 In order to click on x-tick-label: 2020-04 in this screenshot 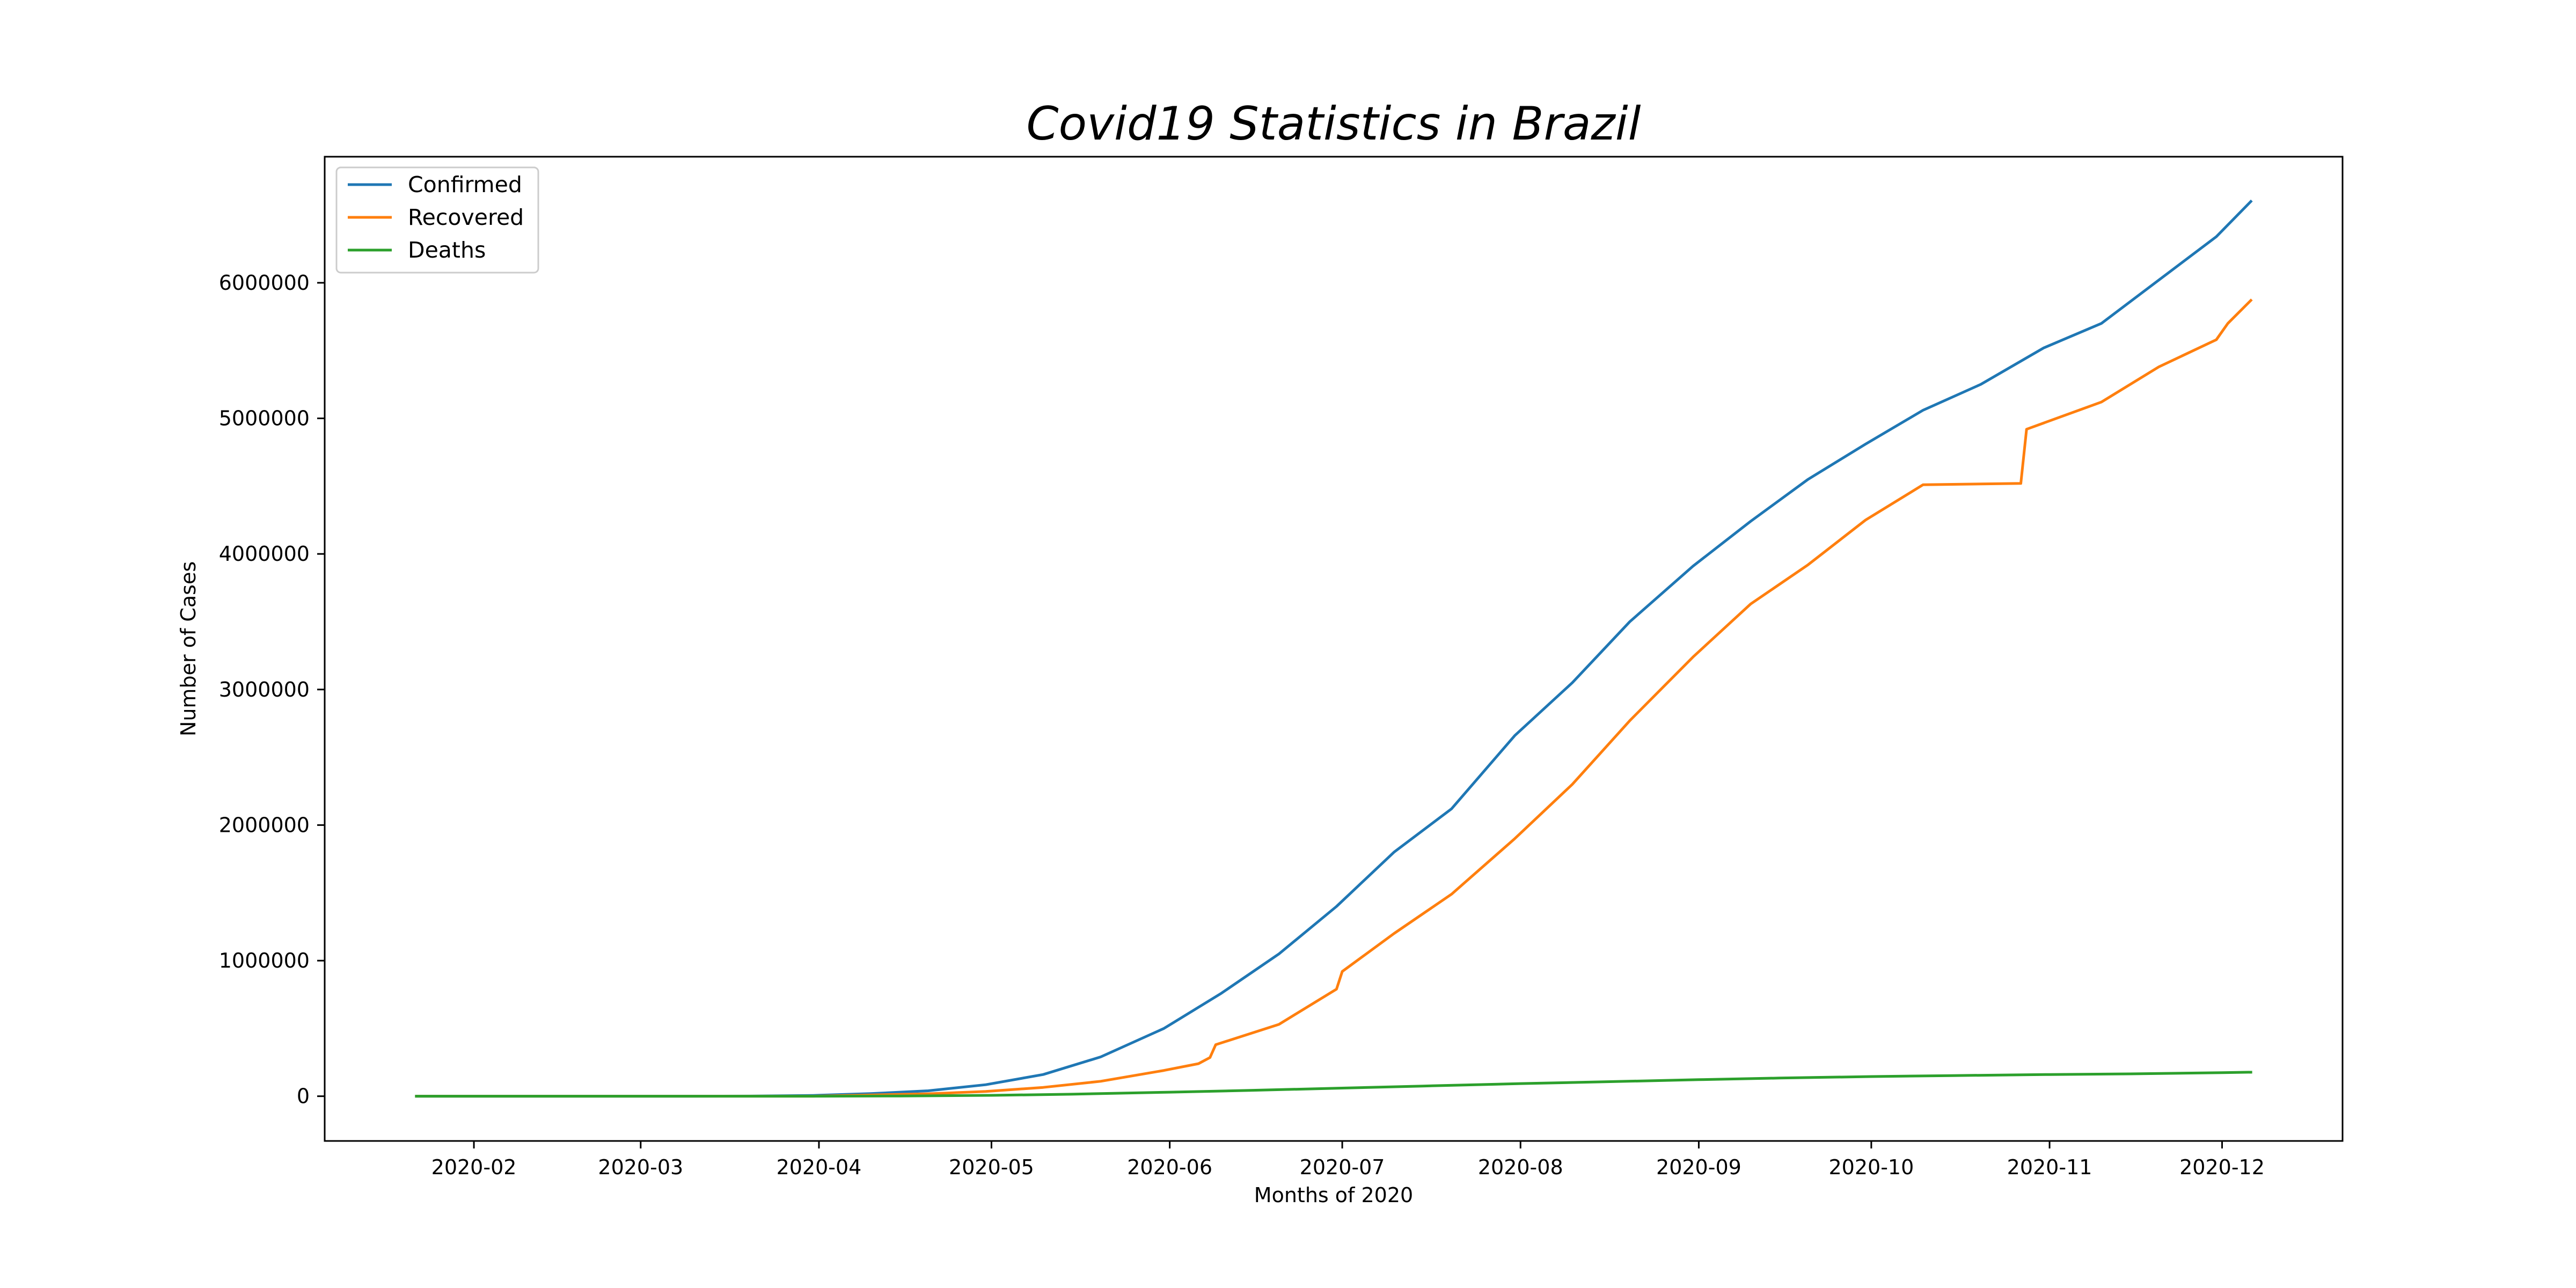, I will do `click(819, 1167)`.